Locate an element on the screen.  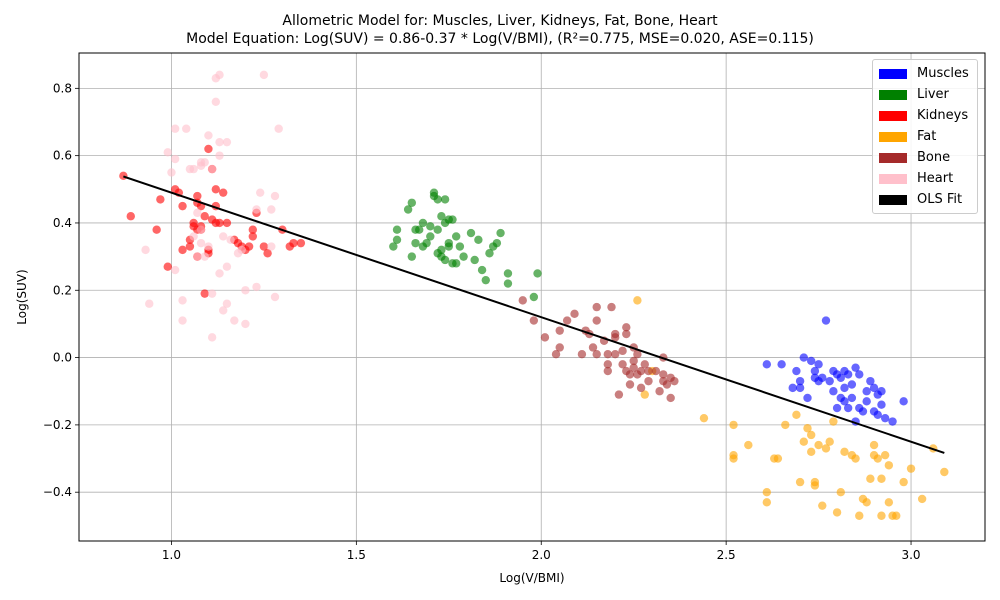
series-fat is located at coordinates (791, 408).